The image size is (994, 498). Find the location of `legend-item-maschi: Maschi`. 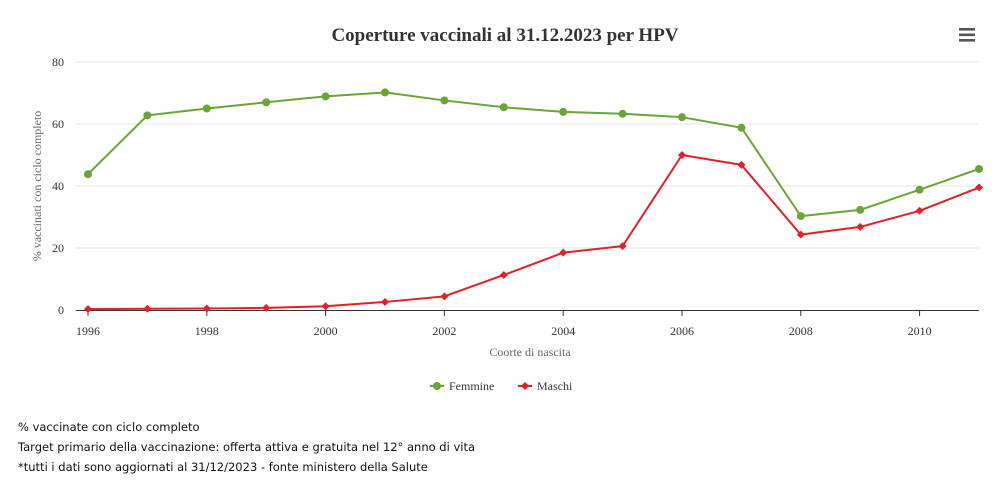

legend-item-maschi: Maschi is located at coordinates (545, 386).